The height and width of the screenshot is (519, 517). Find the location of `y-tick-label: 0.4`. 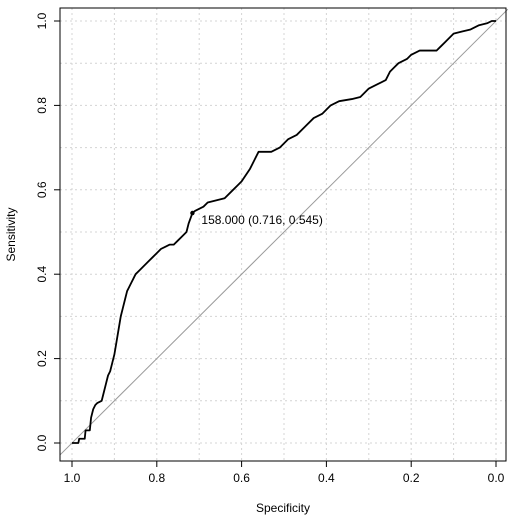

y-tick-label: 0.4 is located at coordinates (42, 274).